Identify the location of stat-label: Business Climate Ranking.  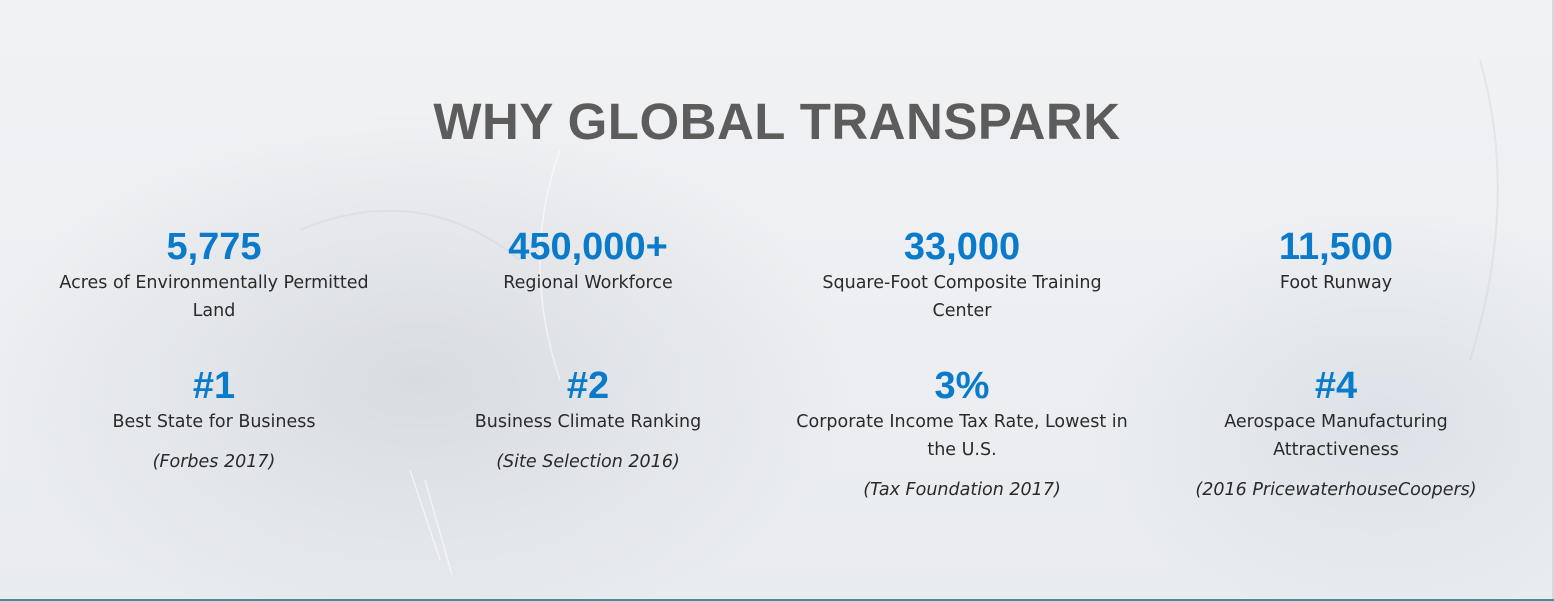
(588, 422).